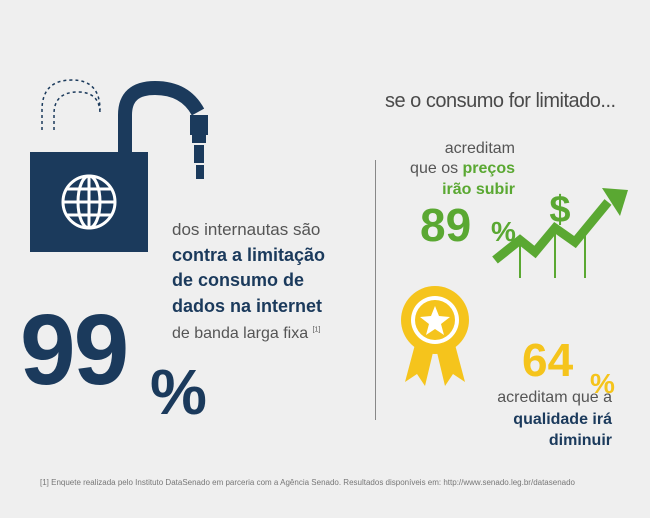  Describe the element at coordinates (559, 210) in the screenshot. I see `dollar-sign-icon: $` at that location.